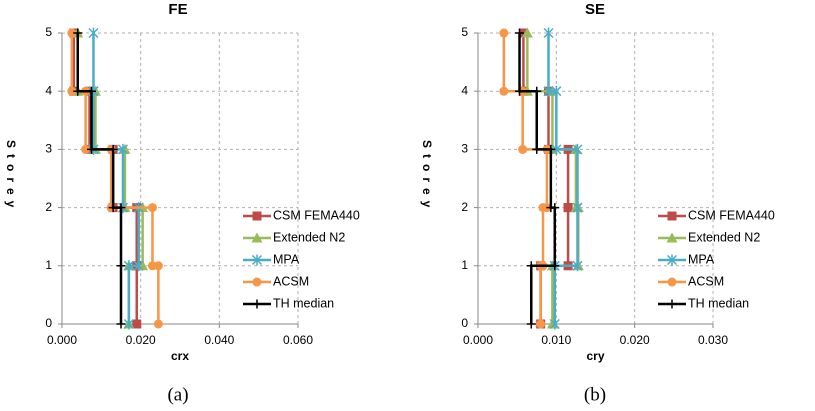 The width and height of the screenshot is (815, 411). I want to click on x-axis-label: crx, so click(180, 356).